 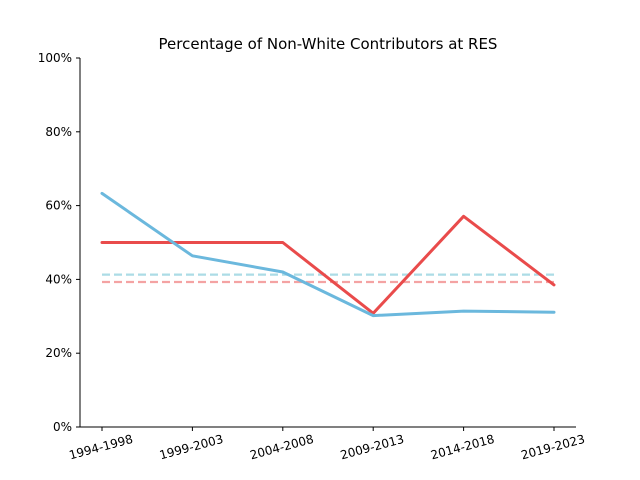 I want to click on y-tick-label: 100%, so click(x=55, y=58).